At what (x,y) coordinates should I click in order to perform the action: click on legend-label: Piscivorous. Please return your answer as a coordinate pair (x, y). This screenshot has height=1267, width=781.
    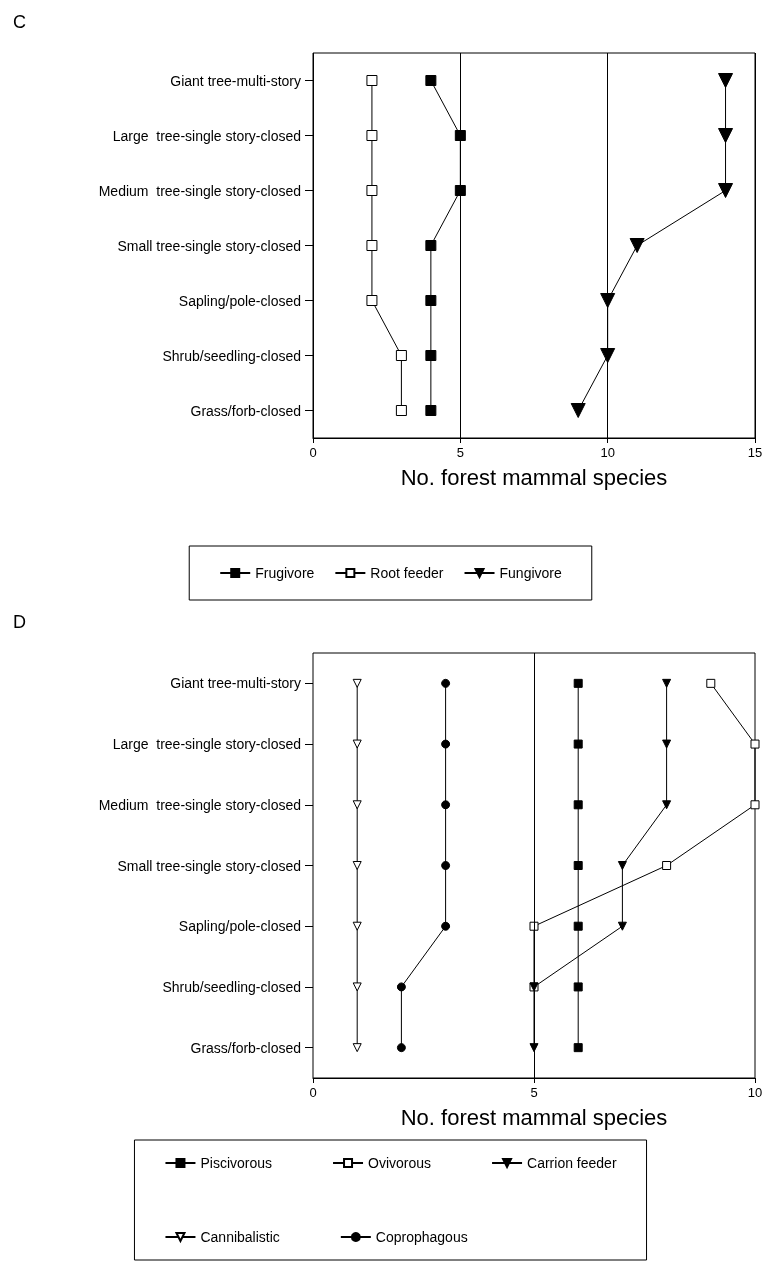
    Looking at the image, I should click on (236, 1163).